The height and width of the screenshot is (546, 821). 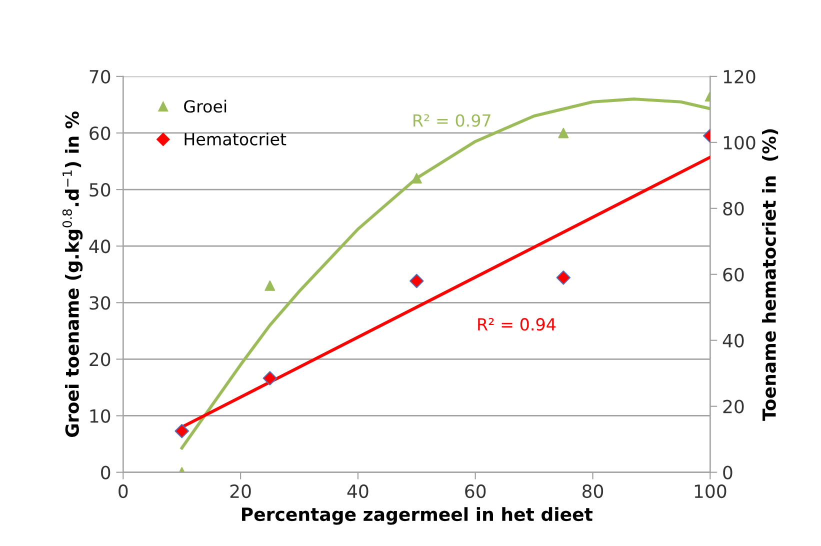 I want to click on y-tick-label: 40, so click(x=99, y=247).